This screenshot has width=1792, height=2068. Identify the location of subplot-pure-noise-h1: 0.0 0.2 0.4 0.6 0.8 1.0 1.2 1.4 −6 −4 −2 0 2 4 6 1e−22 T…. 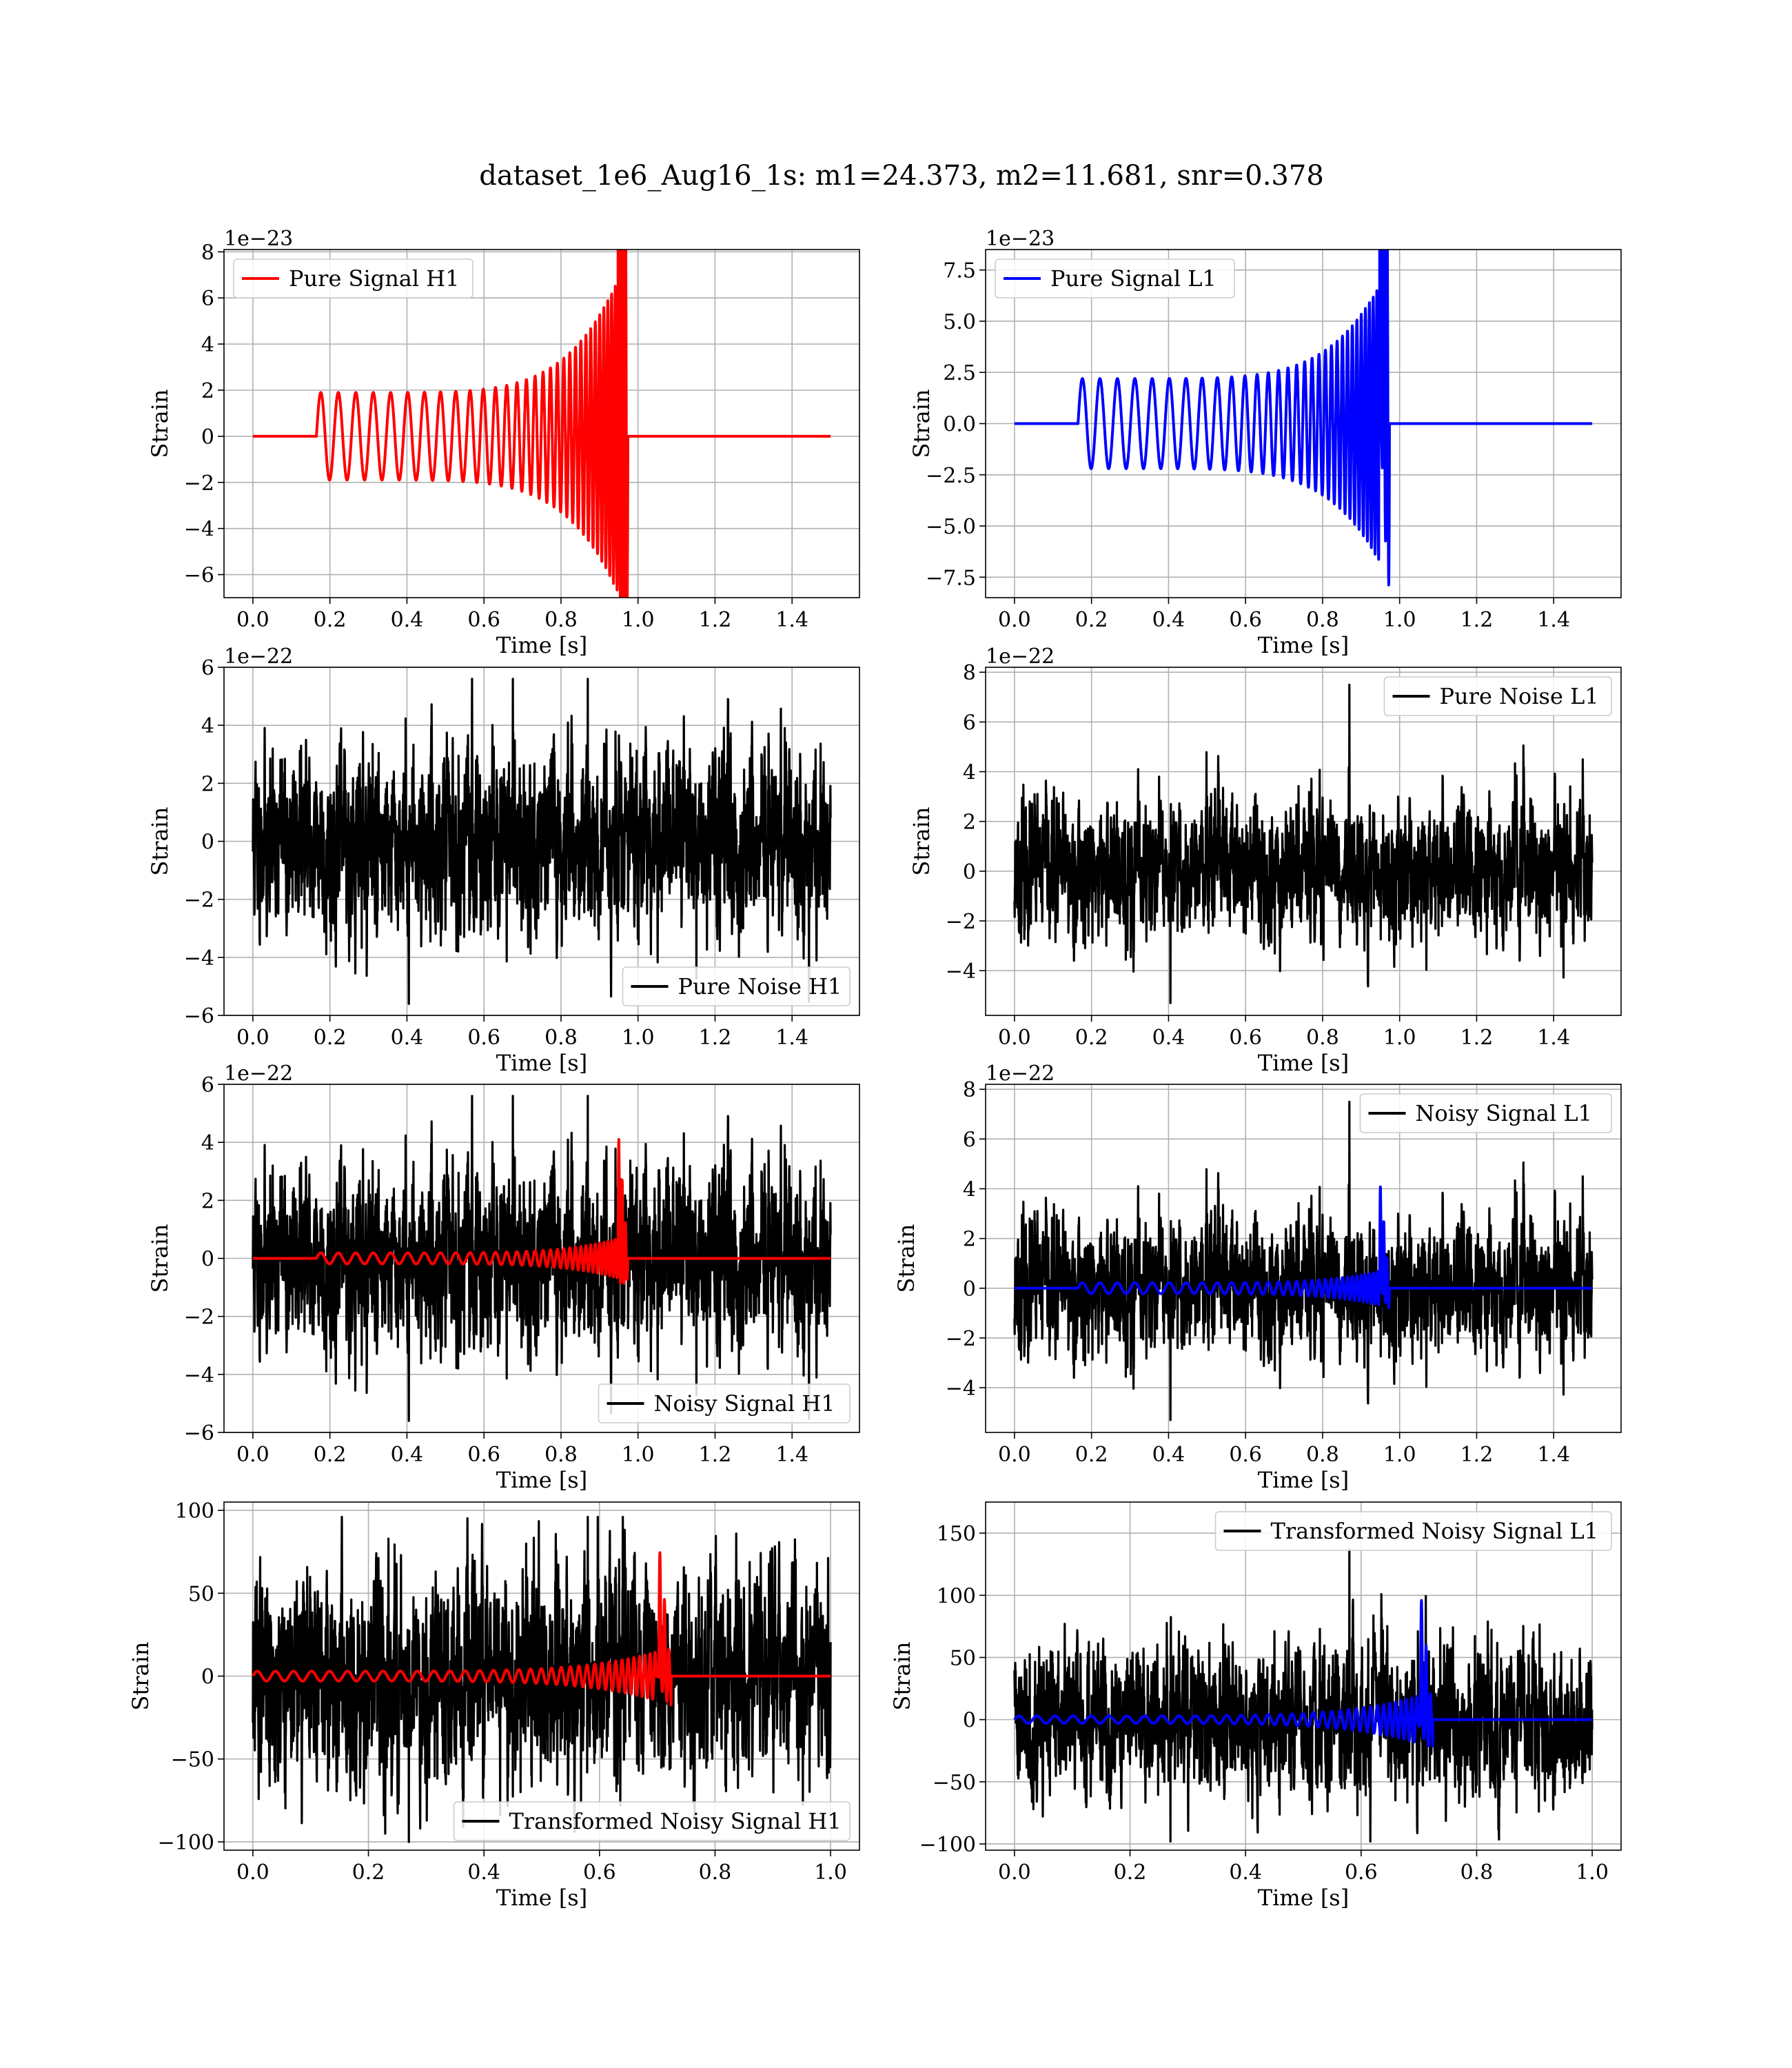
(503, 861).